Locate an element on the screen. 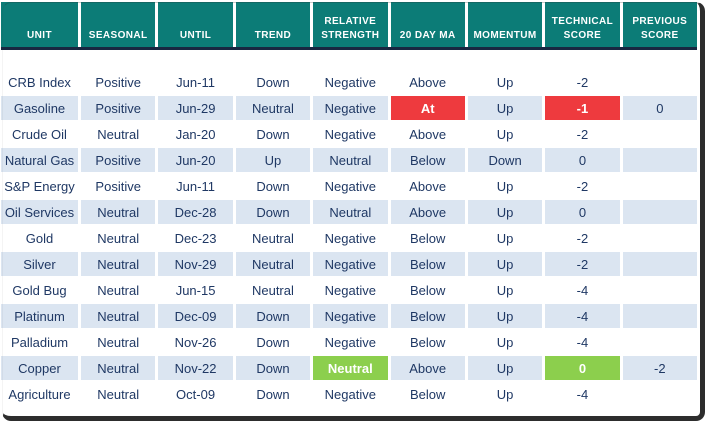 The height and width of the screenshot is (423, 706). cell-until: Dec-09 is located at coordinates (195, 316).